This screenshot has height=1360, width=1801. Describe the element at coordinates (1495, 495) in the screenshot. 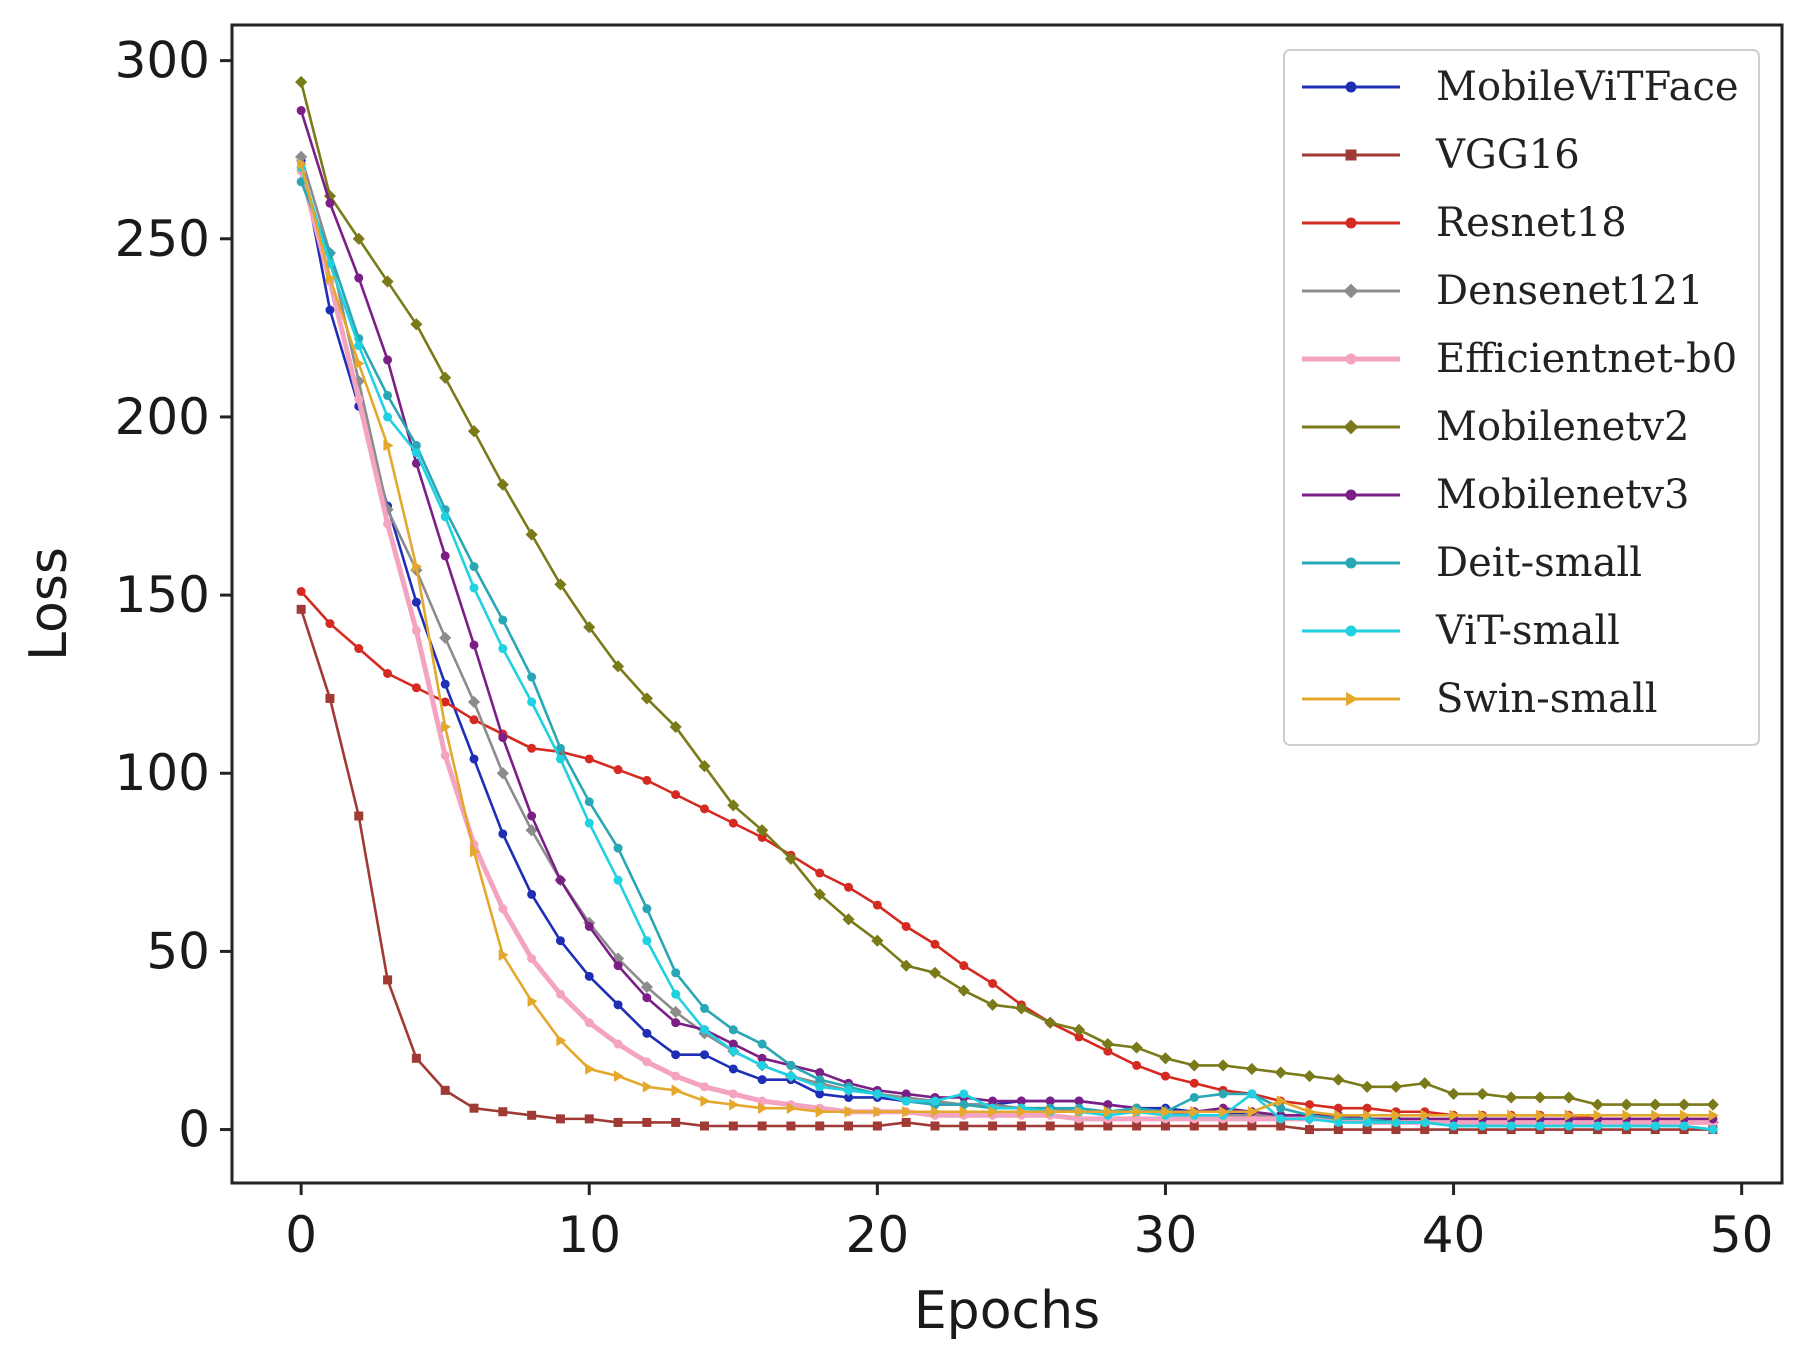

I see `legend-item-mobilenetv3: Mobilenetv3` at that location.